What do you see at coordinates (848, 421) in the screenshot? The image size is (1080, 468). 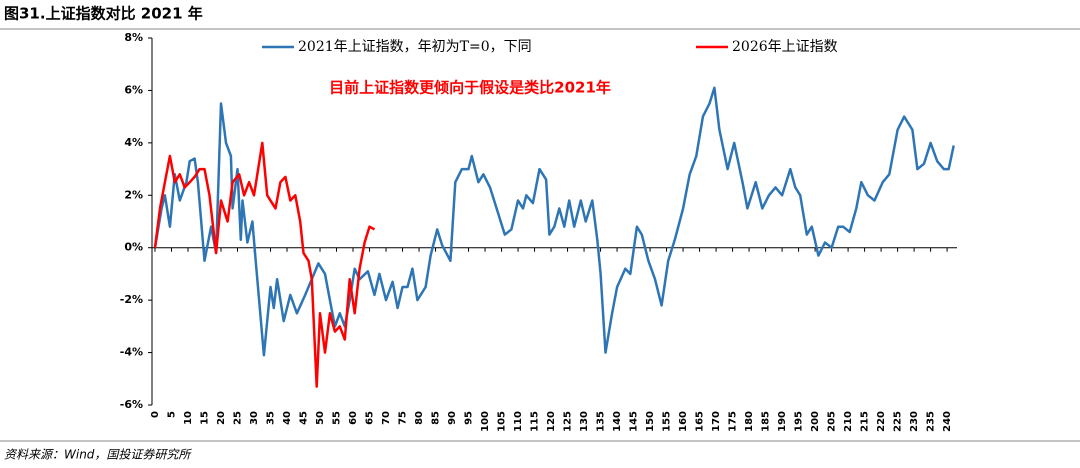 I see `x-tick-label: 210` at bounding box center [848, 421].